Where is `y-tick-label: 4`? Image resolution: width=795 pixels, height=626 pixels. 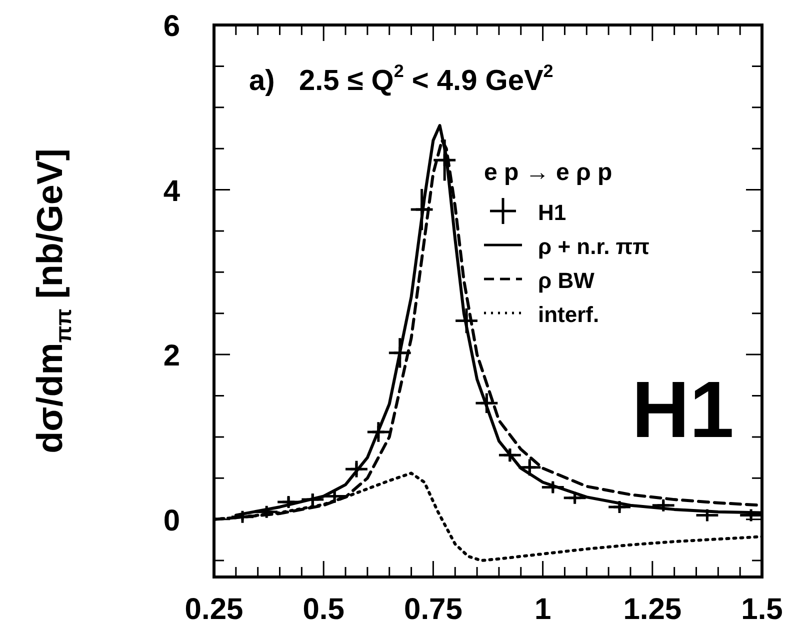
y-tick-label: 4 is located at coordinates (171, 191).